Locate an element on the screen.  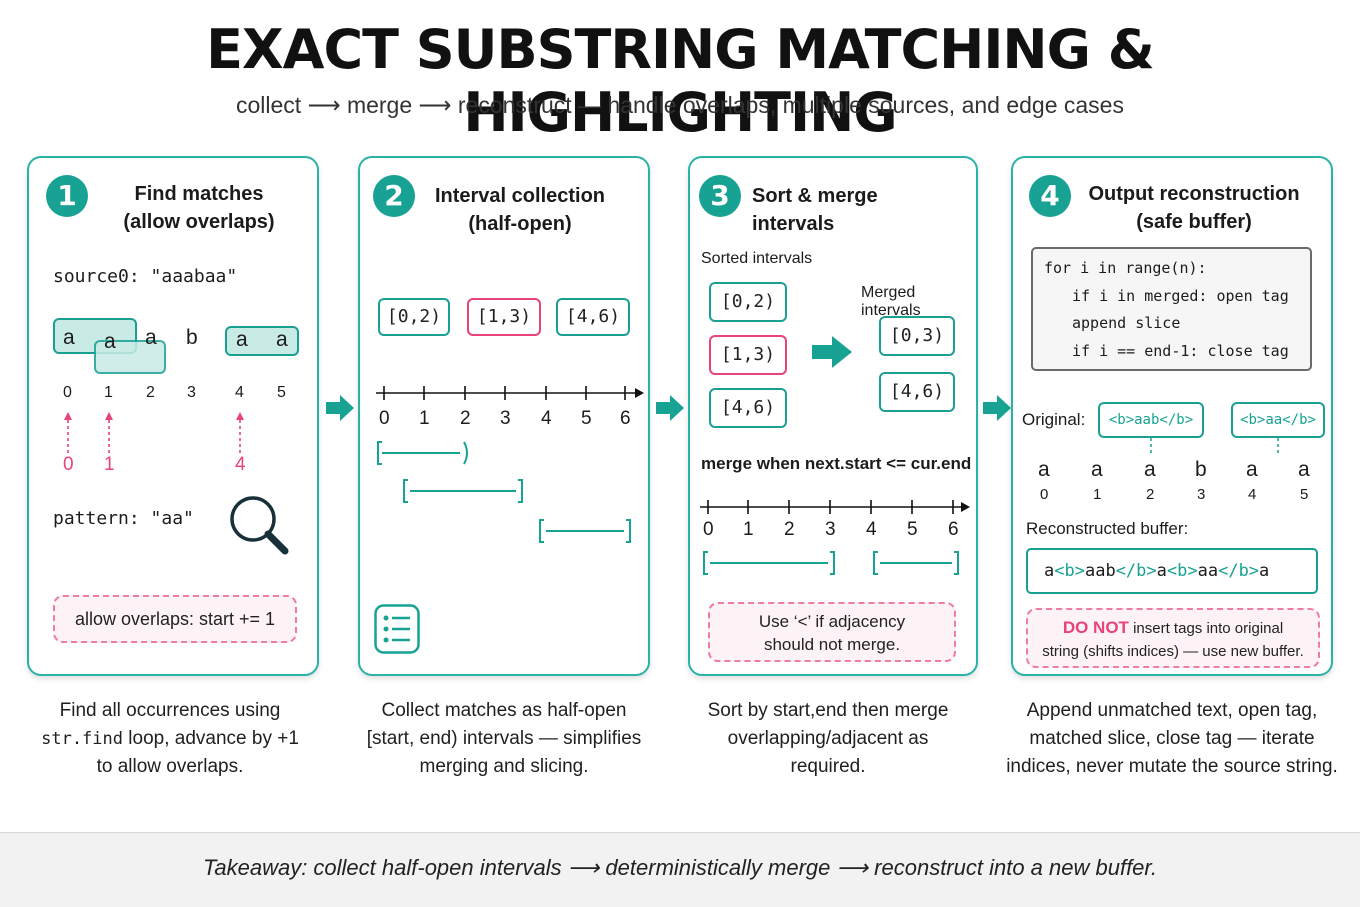
caption-line: str.find loop, advance by +1 is located at coordinates (170, 739).